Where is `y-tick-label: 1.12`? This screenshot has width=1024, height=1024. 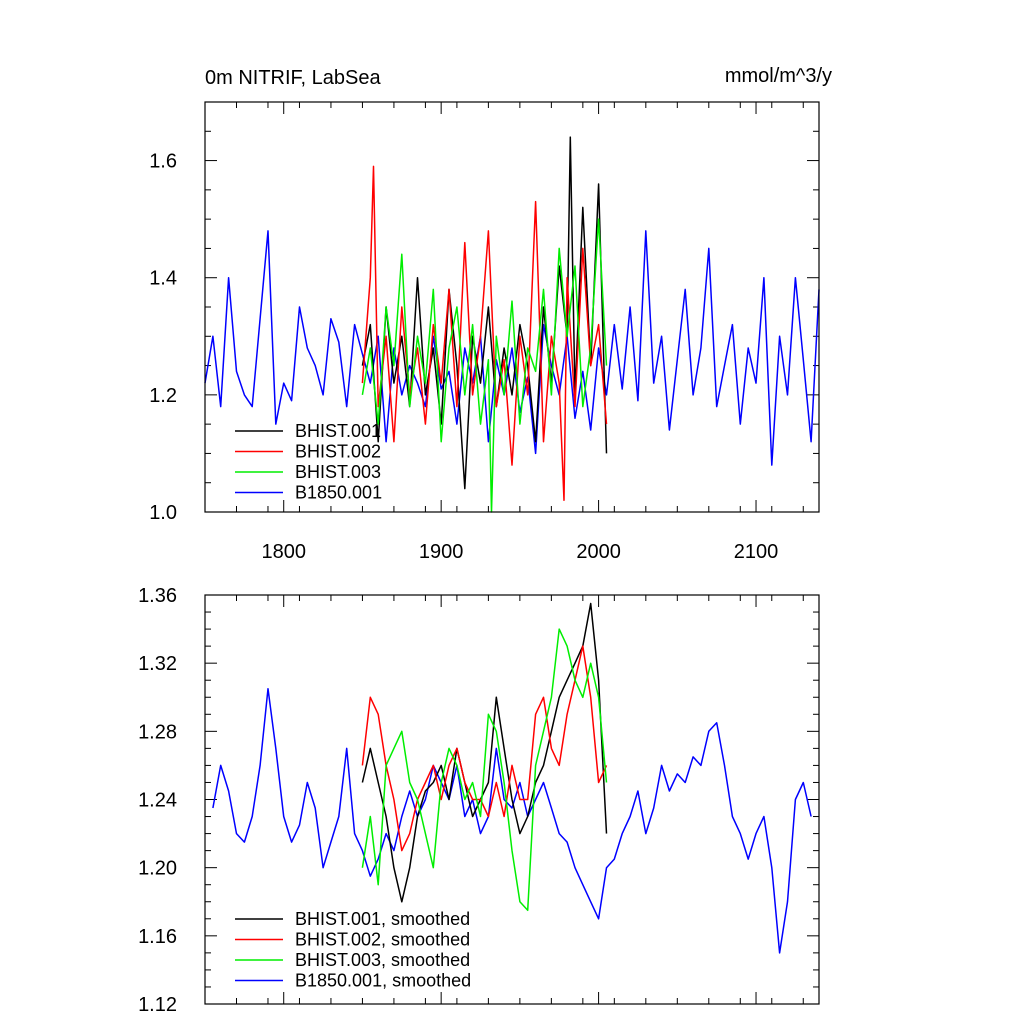 y-tick-label: 1.12 is located at coordinates (157, 1005).